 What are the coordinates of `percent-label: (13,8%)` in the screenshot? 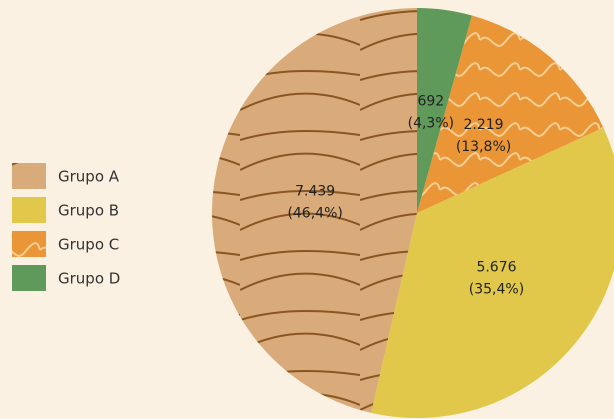 It's located at (483, 147).